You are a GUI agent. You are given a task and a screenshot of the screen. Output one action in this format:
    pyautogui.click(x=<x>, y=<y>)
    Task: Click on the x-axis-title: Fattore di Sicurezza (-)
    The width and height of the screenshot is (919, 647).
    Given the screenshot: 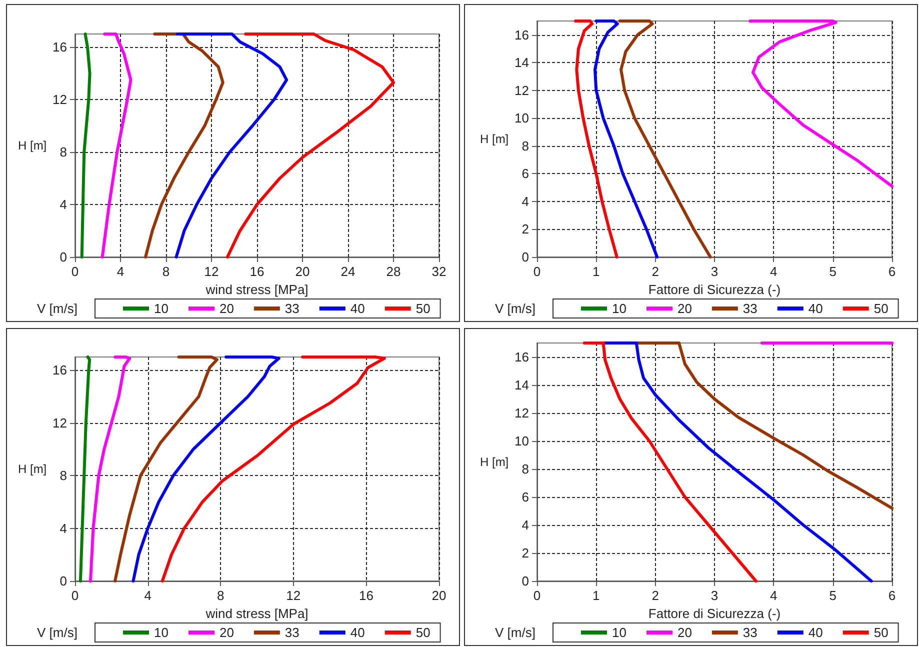 What is the action you would take?
    pyautogui.click(x=714, y=289)
    